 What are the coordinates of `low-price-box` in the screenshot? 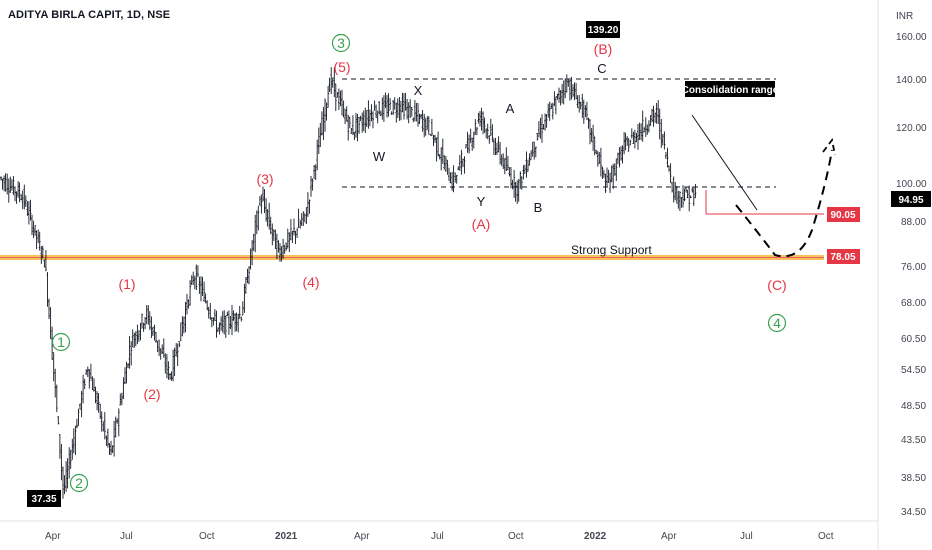 It's located at (44, 498).